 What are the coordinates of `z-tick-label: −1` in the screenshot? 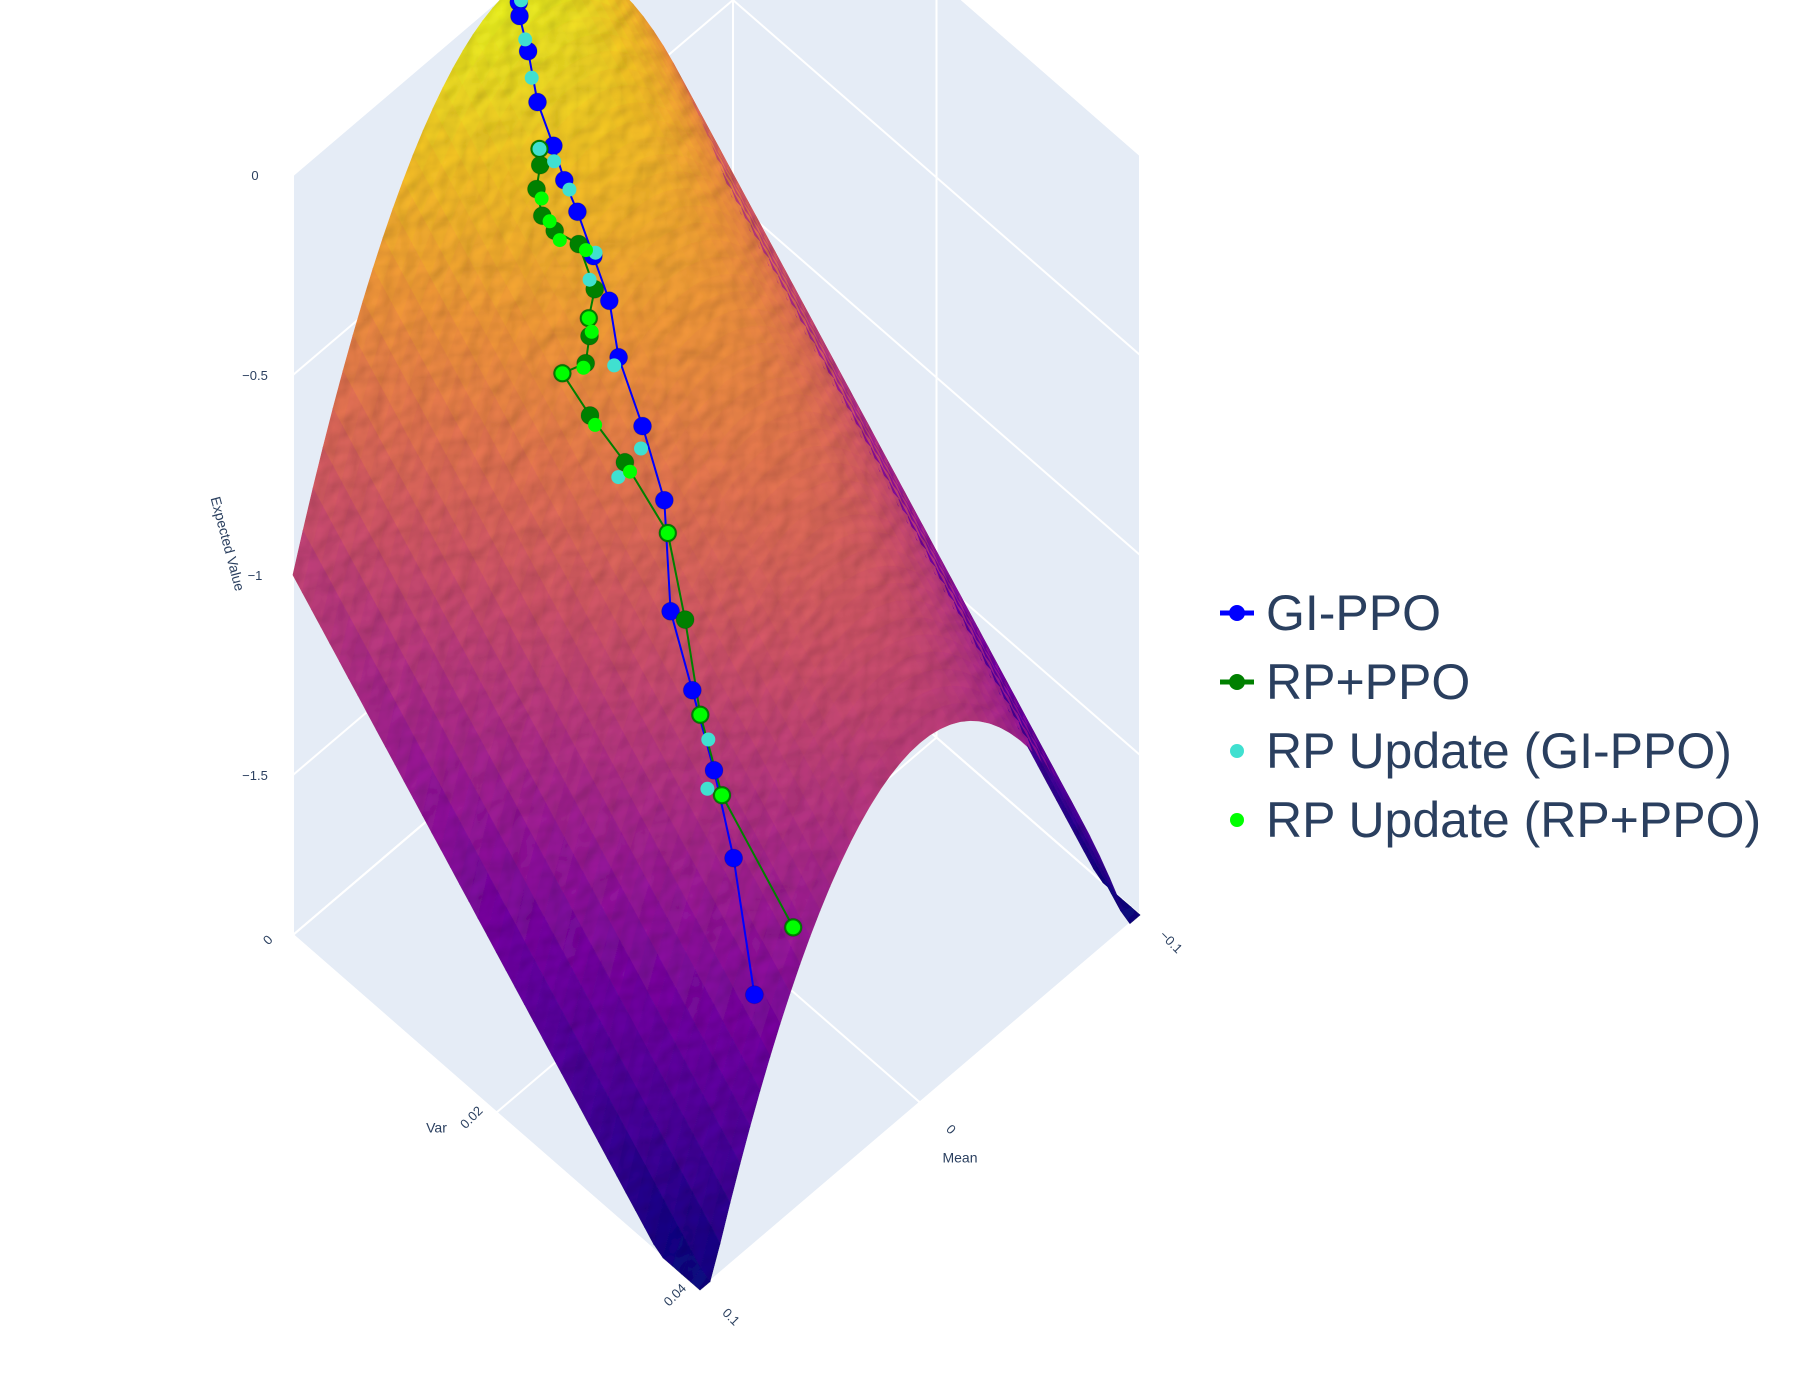 It's located at (255, 575).